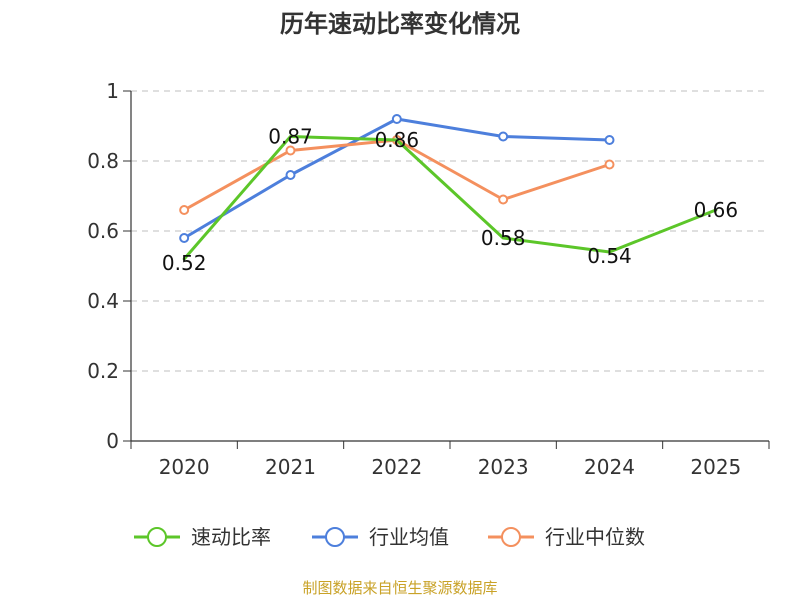 This screenshot has width=800, height=600. I want to click on data-label: 0.86, so click(397, 140).